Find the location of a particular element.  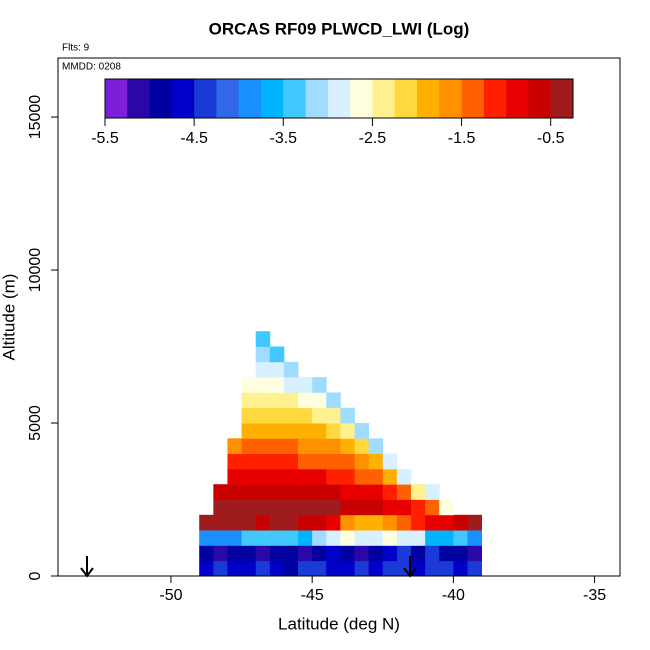

y-tick-label: 15000 is located at coordinates (35, 117).